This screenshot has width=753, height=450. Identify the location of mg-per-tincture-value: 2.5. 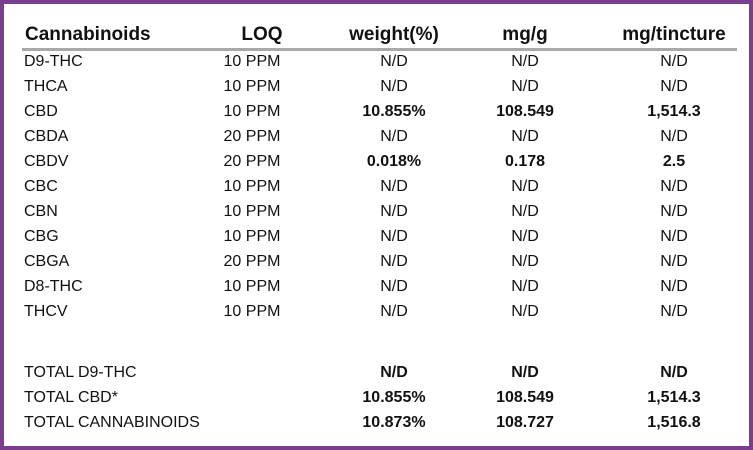
(674, 161).